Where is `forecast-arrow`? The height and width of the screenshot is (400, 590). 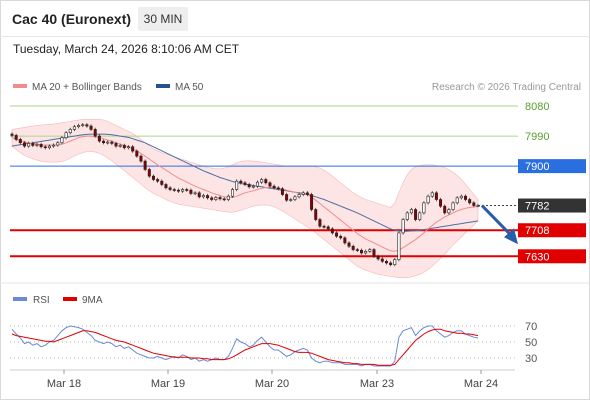
forecast-arrow is located at coordinates (499, 224).